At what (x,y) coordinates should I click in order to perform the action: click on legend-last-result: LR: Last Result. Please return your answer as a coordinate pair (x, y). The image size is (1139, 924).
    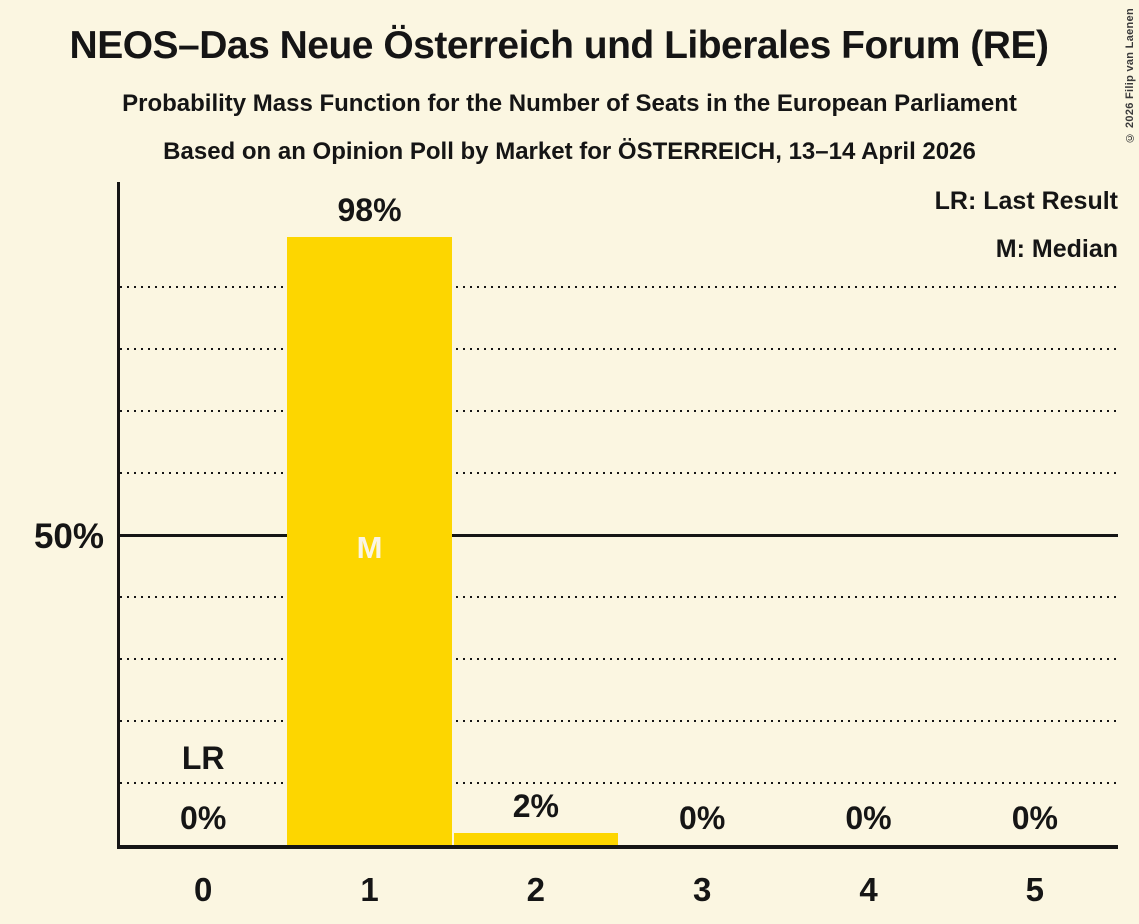
    Looking at the image, I should click on (1026, 201).